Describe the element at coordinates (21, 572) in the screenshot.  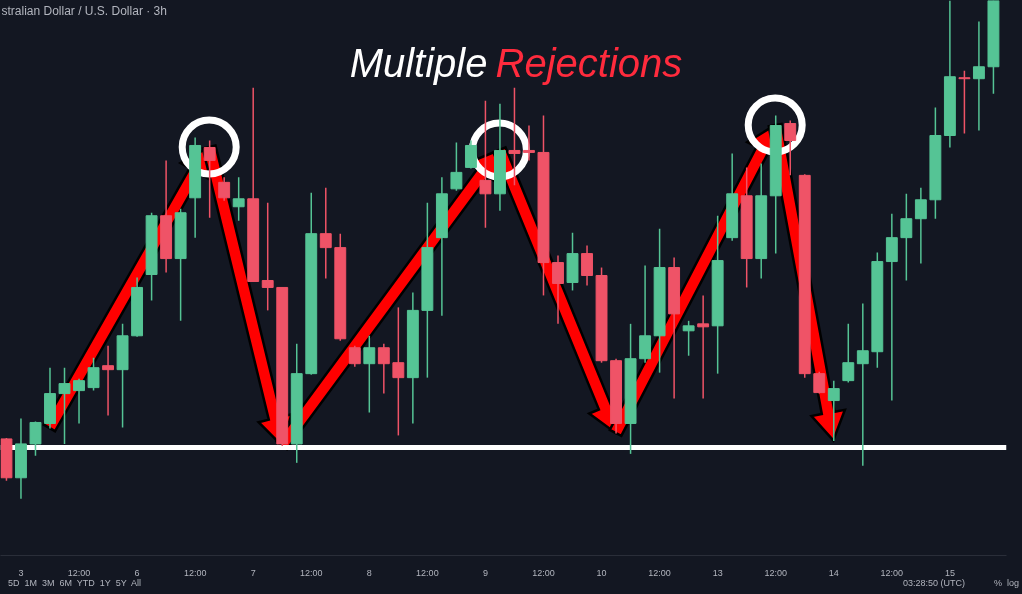
I see `x-tick-label: 3` at that location.